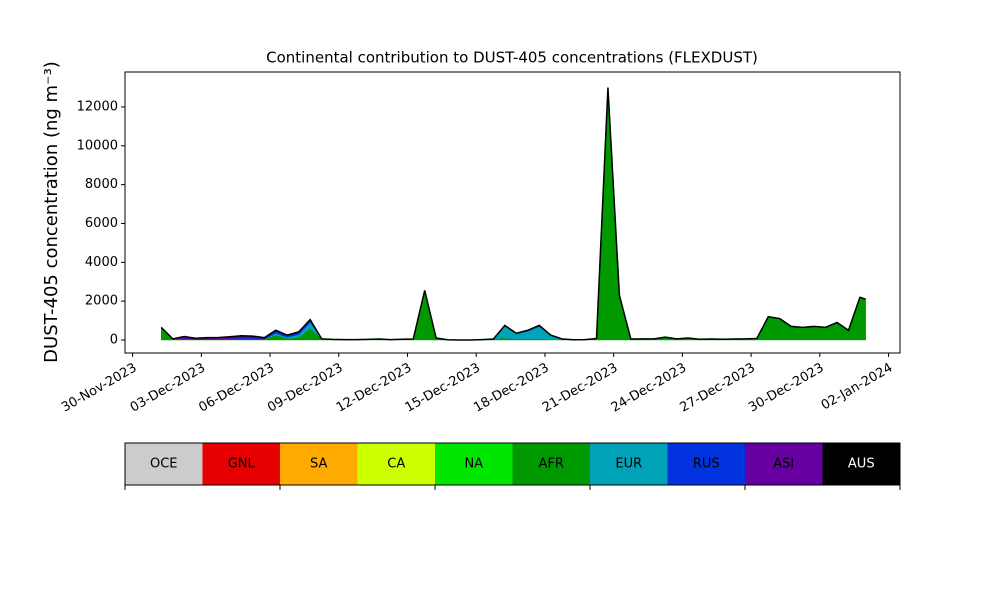 This screenshot has height=600, width=1000. What do you see at coordinates (168, 388) in the screenshot?
I see `x-tick-label: 03-Dec-2023` at bounding box center [168, 388].